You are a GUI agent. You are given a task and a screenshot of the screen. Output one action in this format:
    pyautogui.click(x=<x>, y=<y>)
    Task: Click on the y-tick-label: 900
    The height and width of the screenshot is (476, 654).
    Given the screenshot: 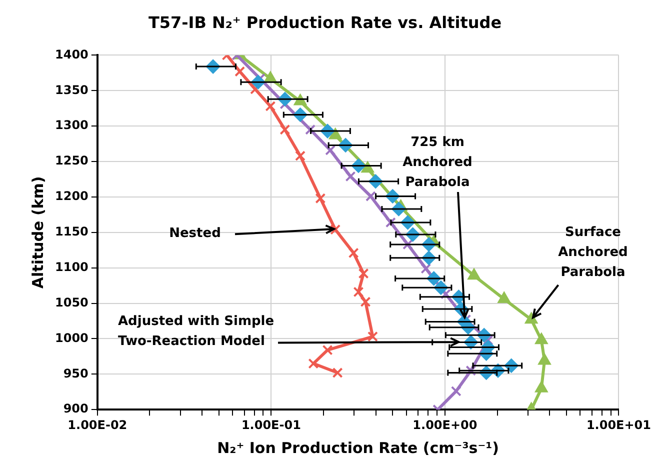 What is the action you would take?
    pyautogui.click(x=75, y=409)
    